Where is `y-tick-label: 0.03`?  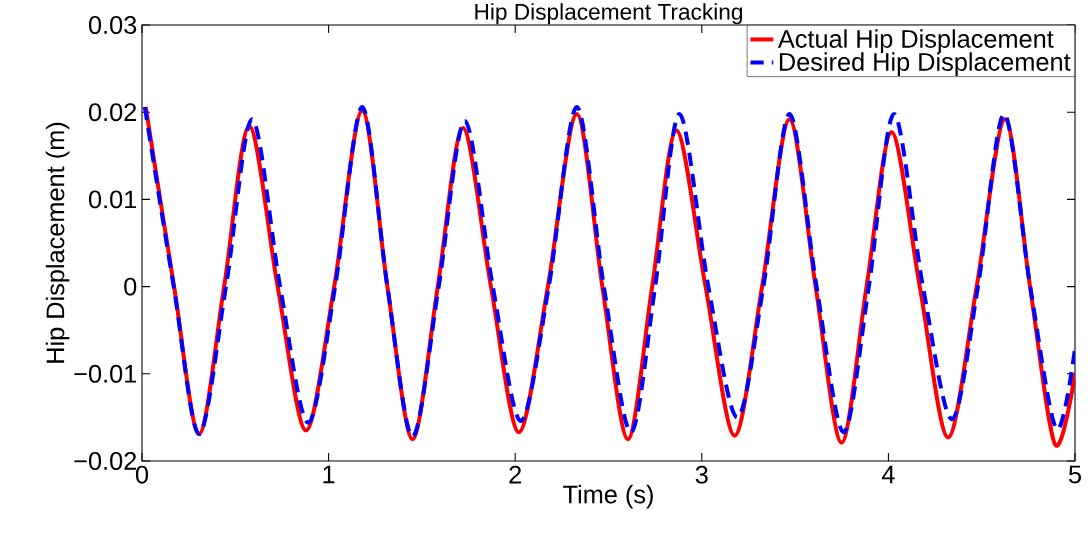
y-tick-label: 0.03 is located at coordinates (112, 25).